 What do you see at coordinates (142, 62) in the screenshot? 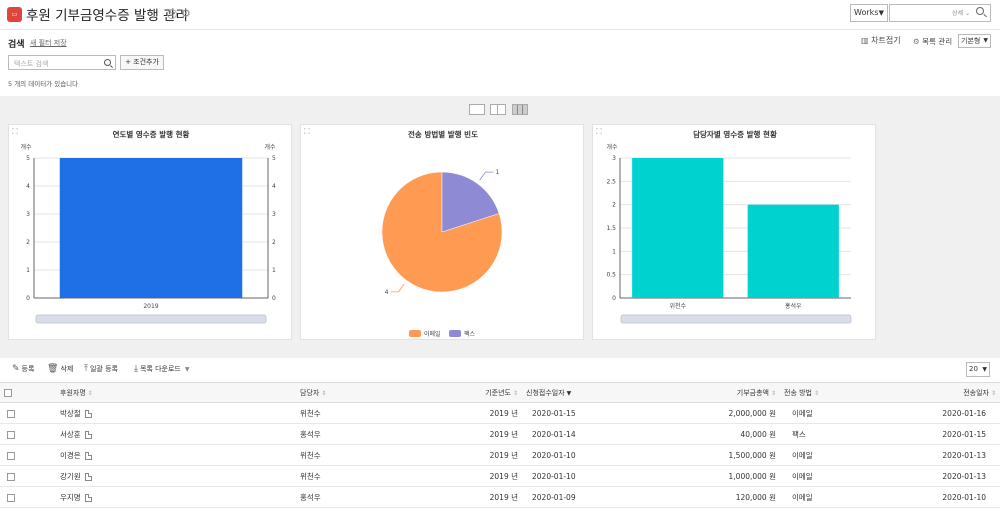
I see `add-condition-button: + 조건추가` at bounding box center [142, 62].